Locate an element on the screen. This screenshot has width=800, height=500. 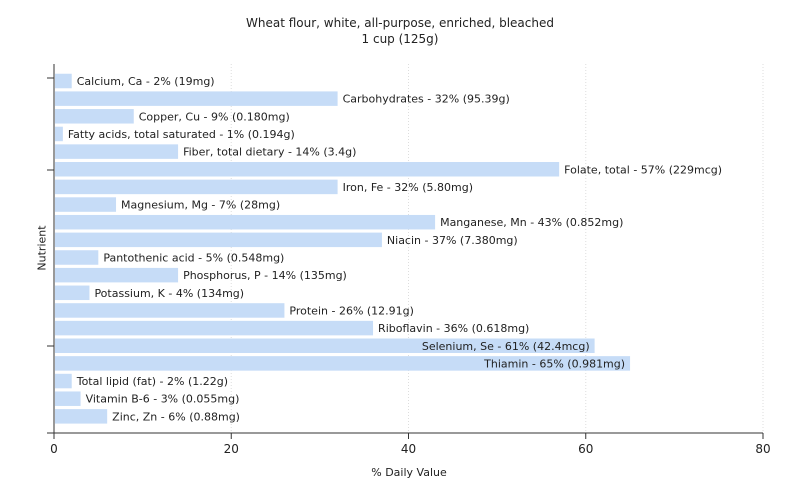
bar-label: Calcium, Ca - 2% (19mg) is located at coordinates (146, 81).